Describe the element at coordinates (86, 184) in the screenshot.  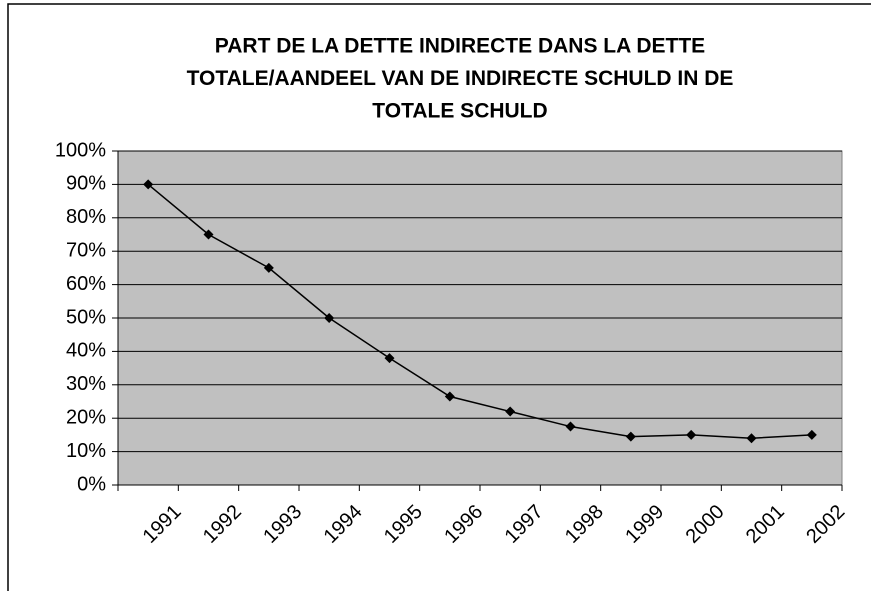
I see `y-tick-label: 90%` at that location.